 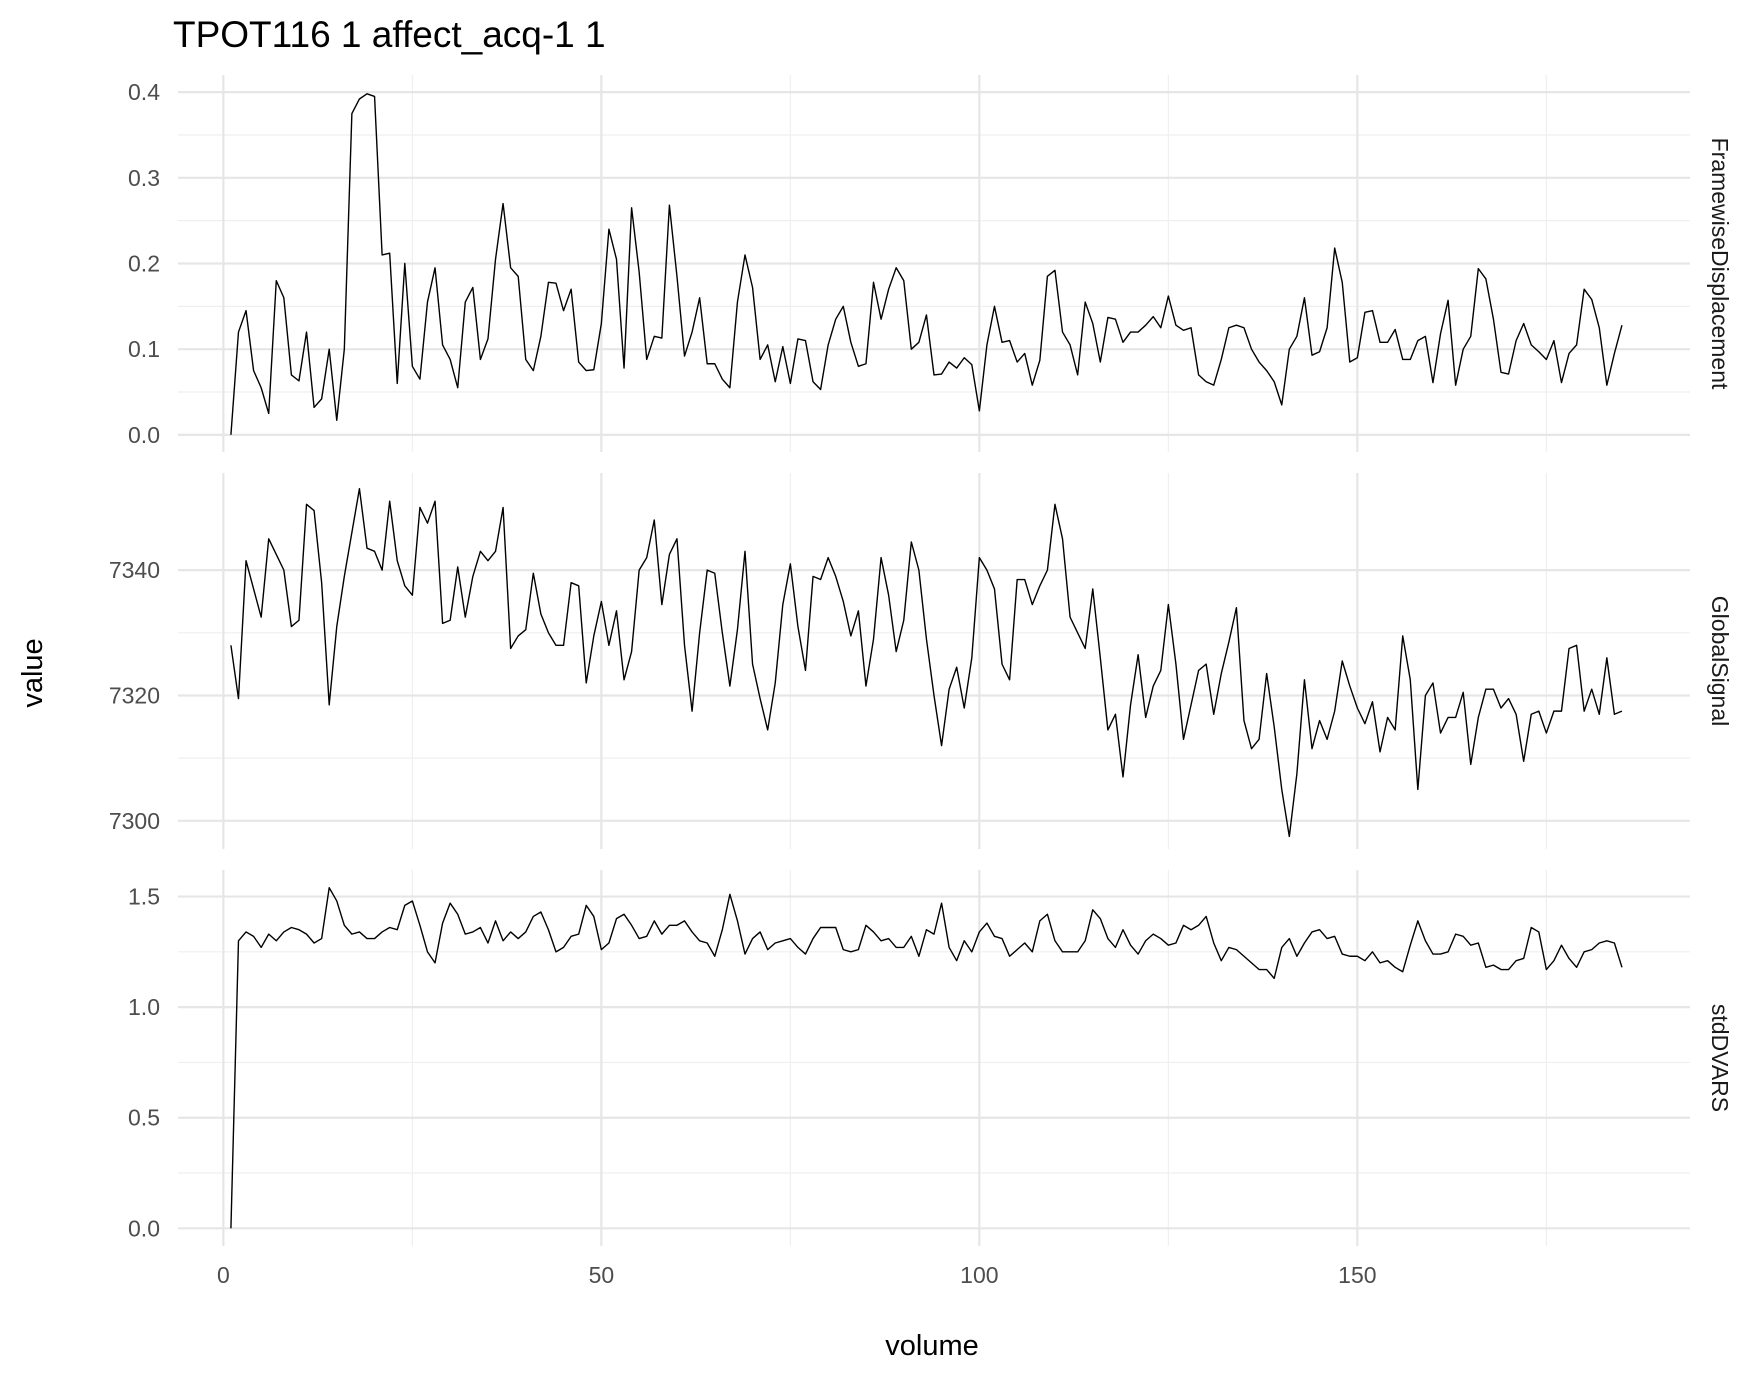 I want to click on y-tick-label: 0.2, so click(x=144, y=264).